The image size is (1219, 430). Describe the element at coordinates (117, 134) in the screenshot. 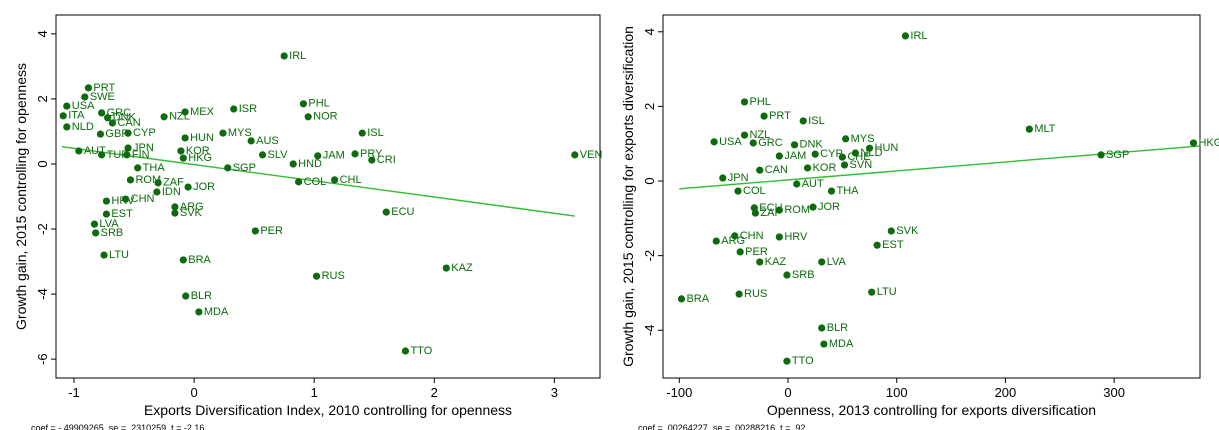

I see `point-label: GBR` at that location.